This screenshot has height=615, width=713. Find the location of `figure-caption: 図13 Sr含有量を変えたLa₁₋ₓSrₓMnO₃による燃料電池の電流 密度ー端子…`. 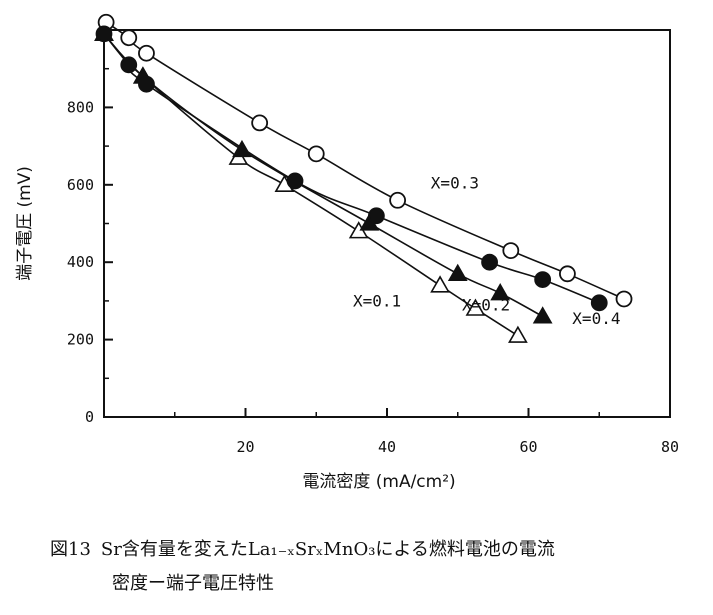

figure-caption: 図13 Sr含有量を変えたLa₁₋ₓSrₓMnO₃による燃料電池の電流 密度ー端子… is located at coordinates (370, 567).